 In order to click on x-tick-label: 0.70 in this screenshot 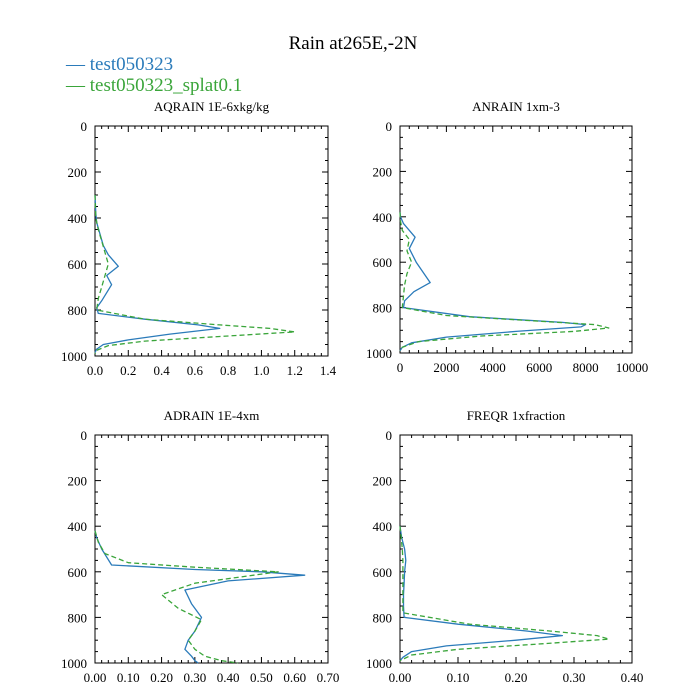, I will do `click(328, 677)`.